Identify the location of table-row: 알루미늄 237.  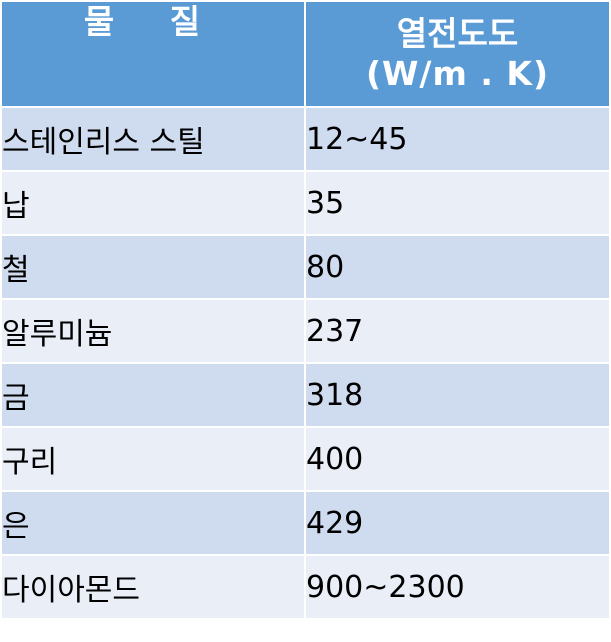
(305, 331).